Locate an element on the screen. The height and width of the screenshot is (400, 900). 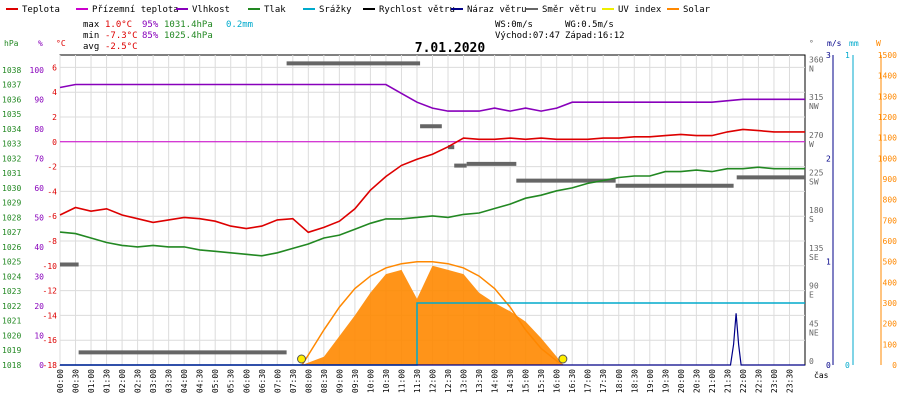
tick-time: 18:30 is located at coordinates (634, 381).